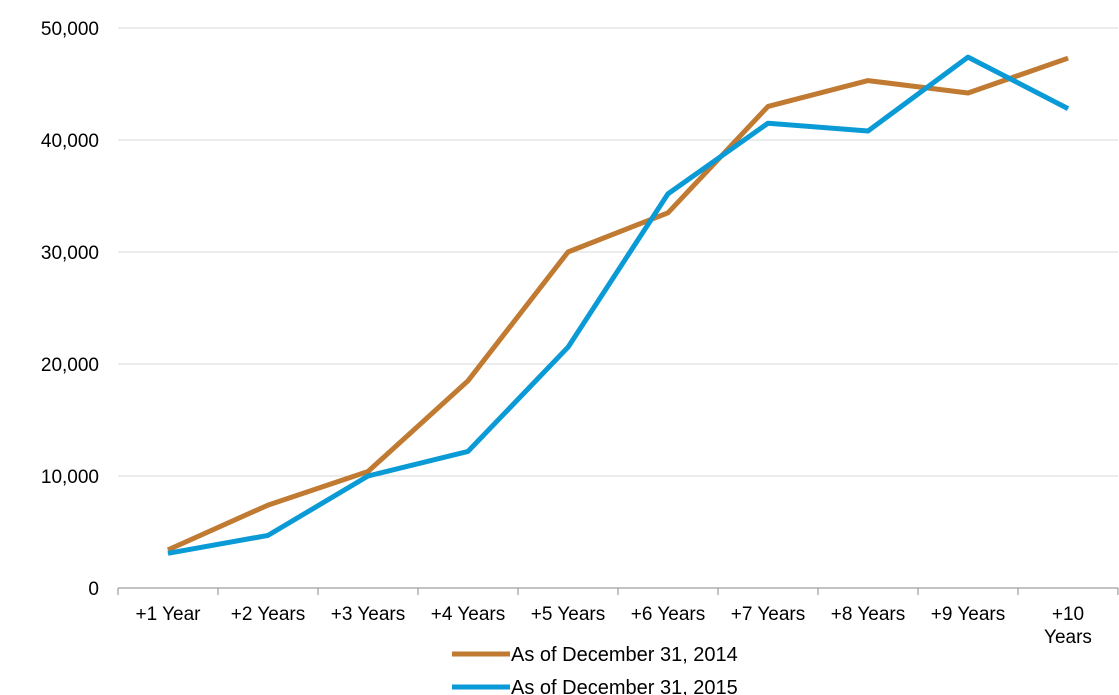 The image size is (1119, 695). I want to click on x-tick-label: +9 Years, so click(968, 614).